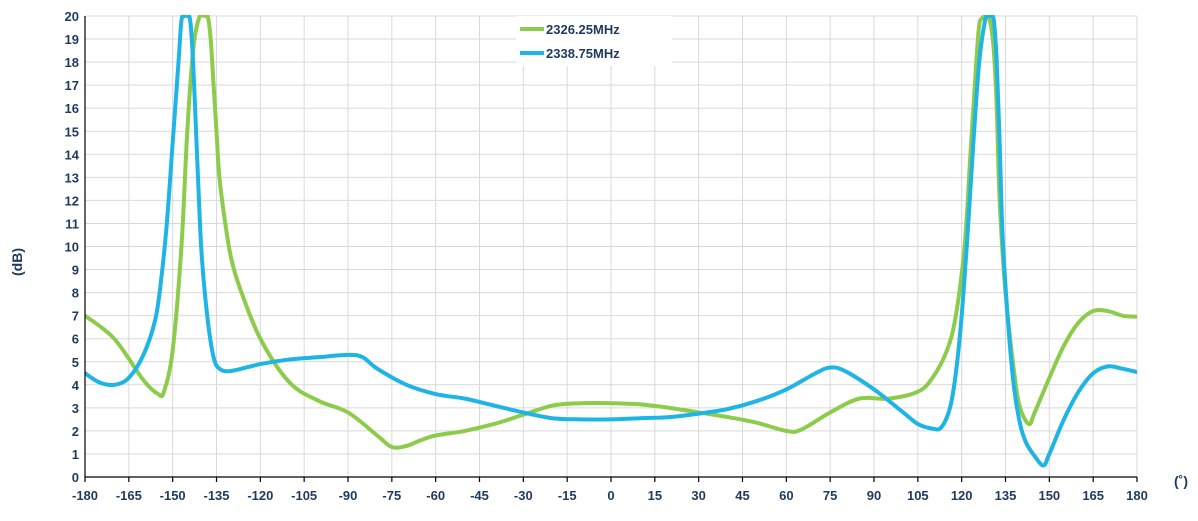 The height and width of the screenshot is (521, 1198). Describe the element at coordinates (75, 362) in the screenshot. I see `y-tick-label: 5` at that location.